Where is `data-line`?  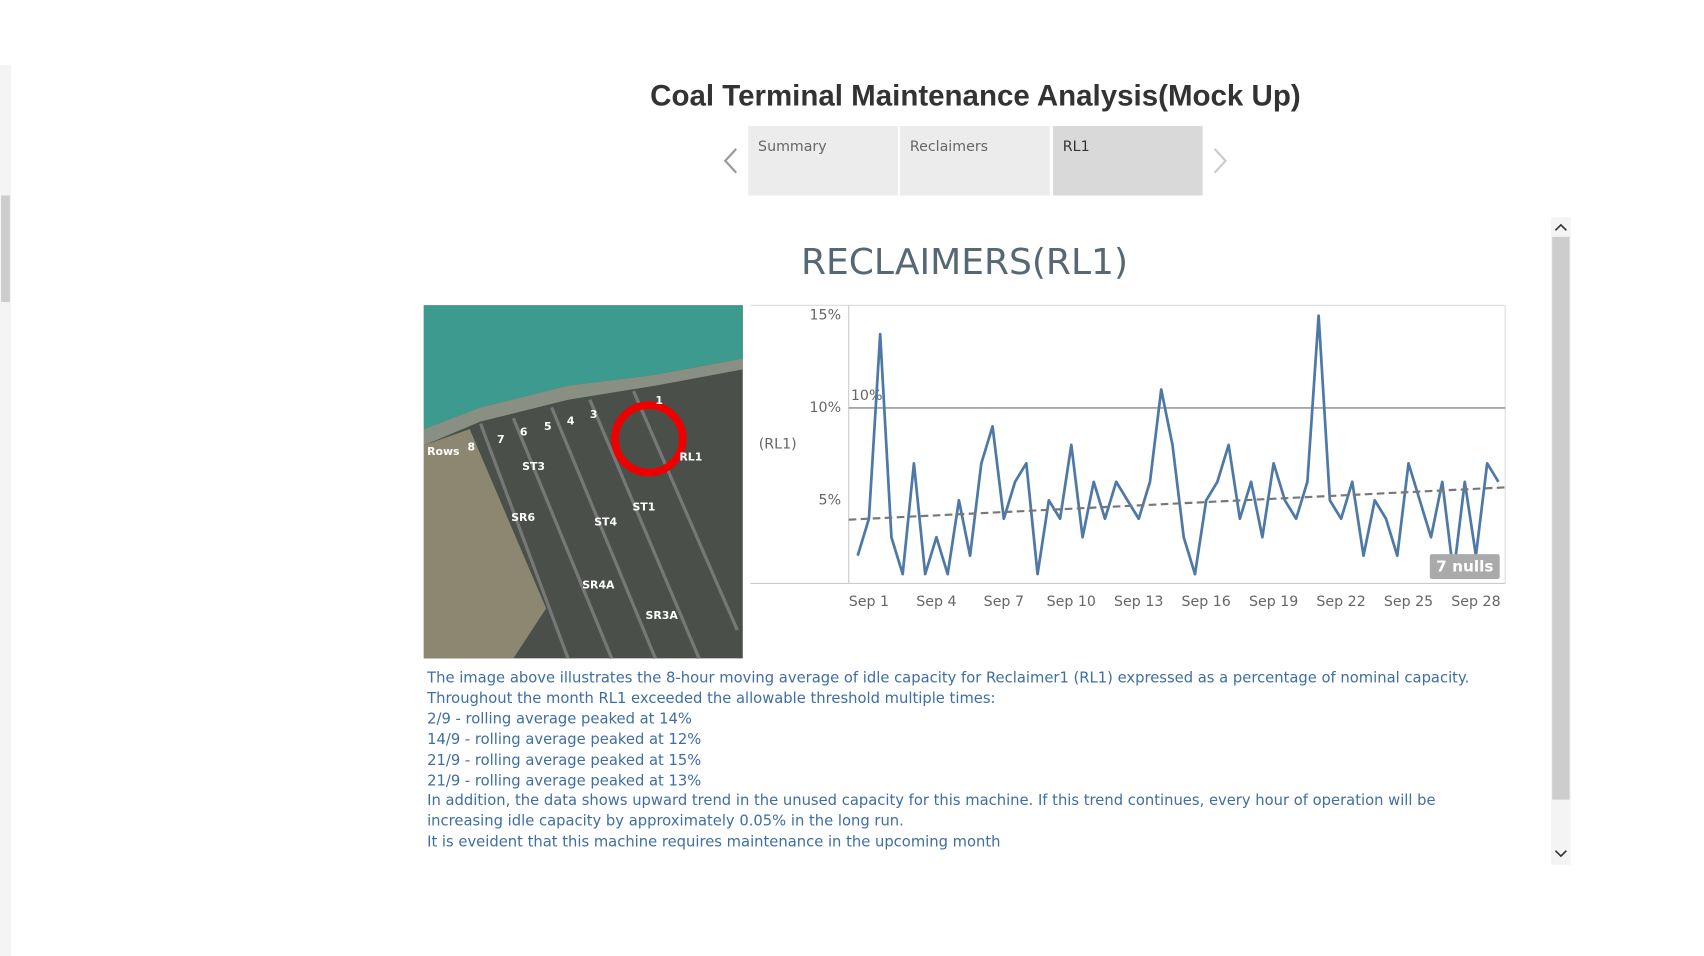 data-line is located at coordinates (1178, 445).